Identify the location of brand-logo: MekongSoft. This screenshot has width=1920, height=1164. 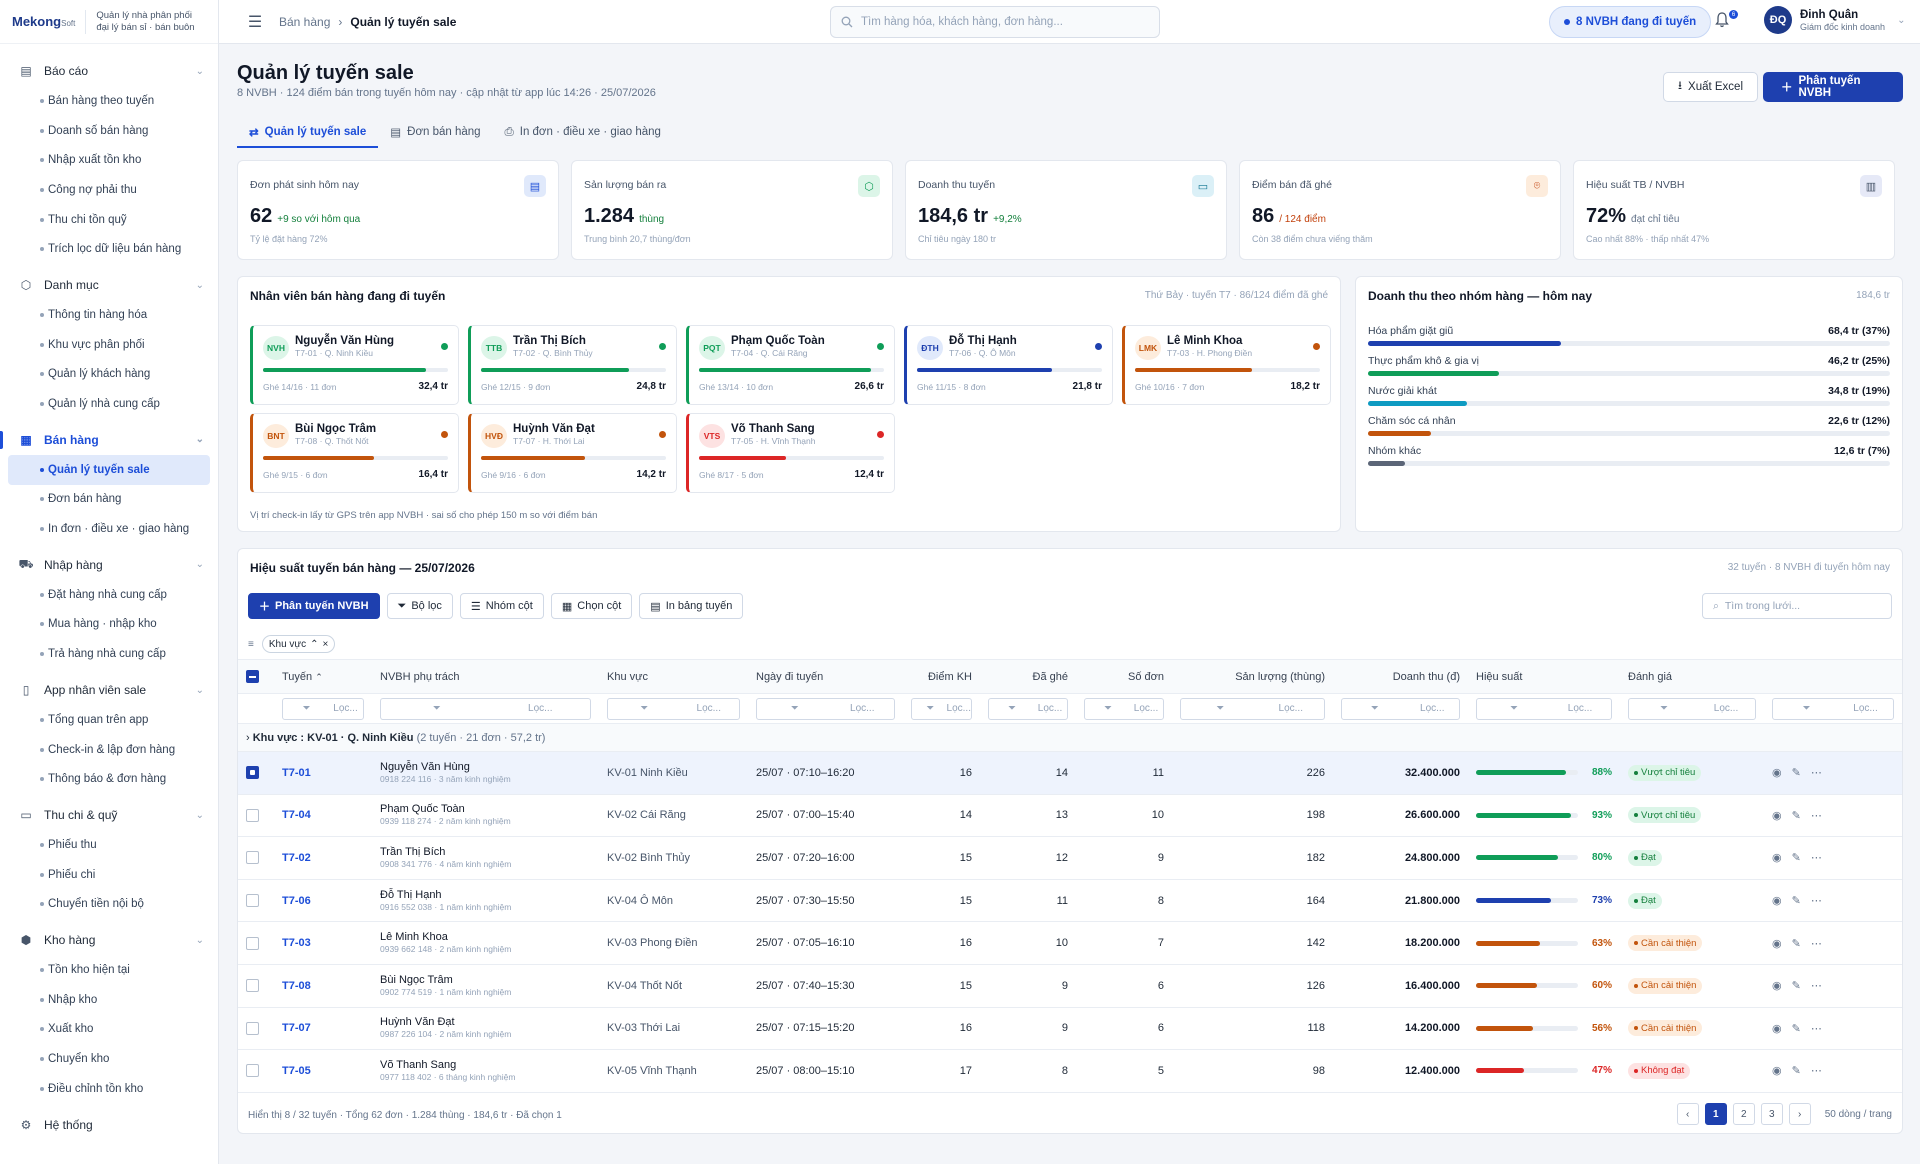
(44, 21).